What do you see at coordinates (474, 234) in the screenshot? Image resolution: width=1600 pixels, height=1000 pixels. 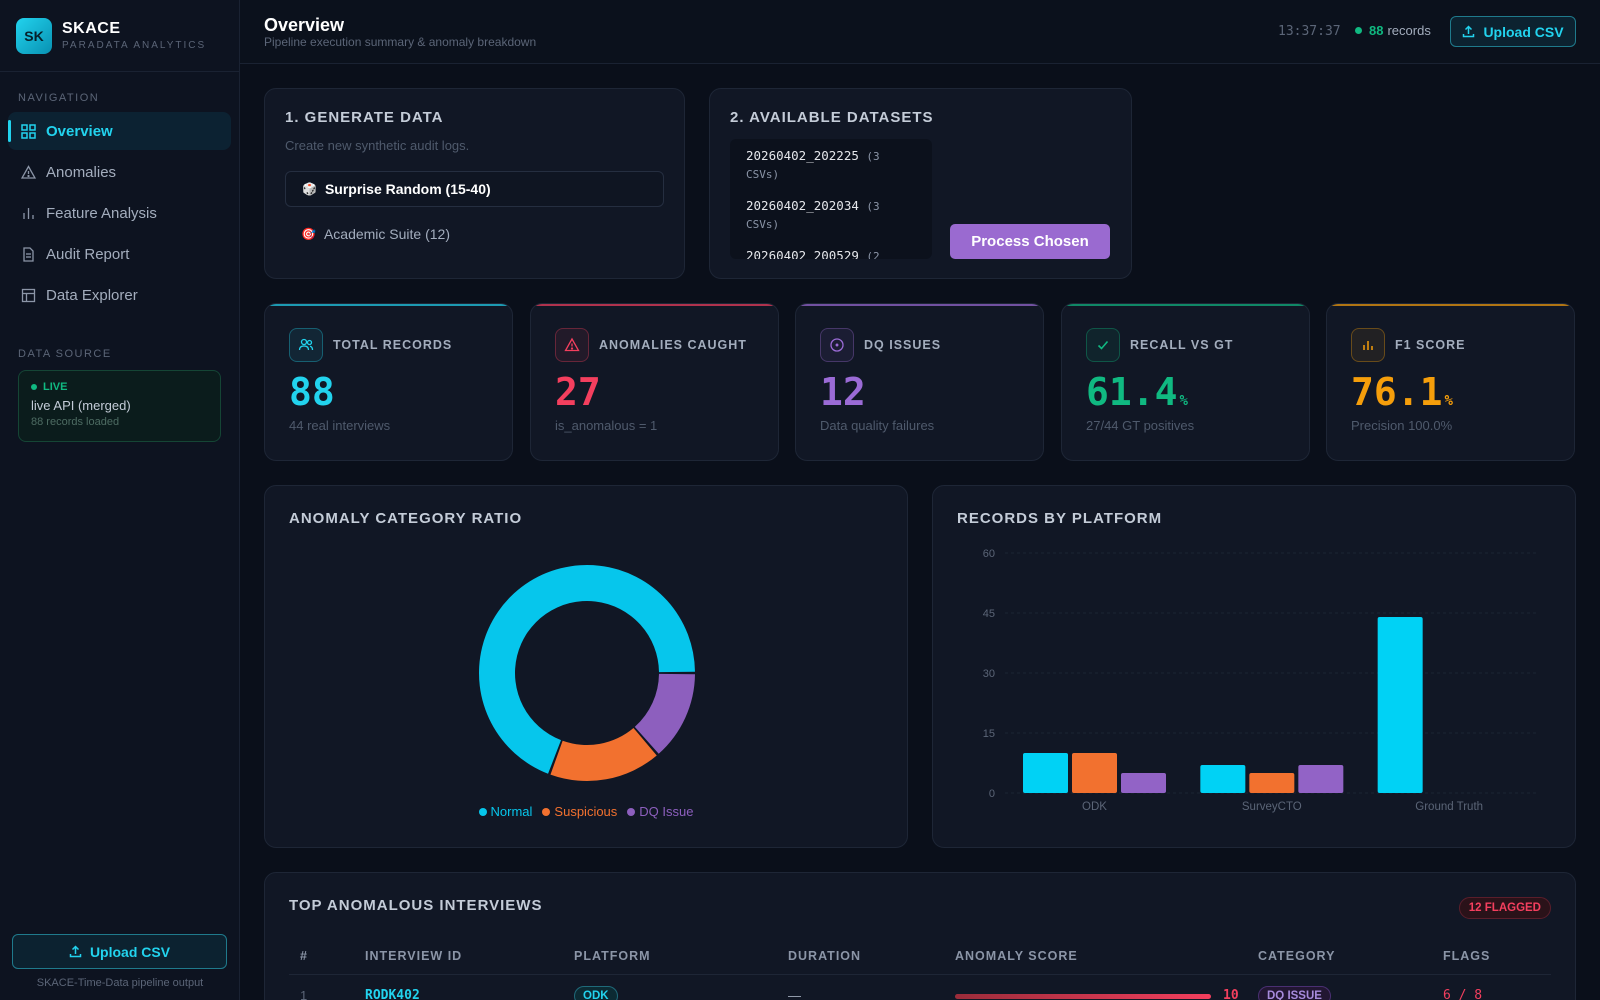 I see `academic-suite-button: 🎯 Academic Suite (12)` at bounding box center [474, 234].